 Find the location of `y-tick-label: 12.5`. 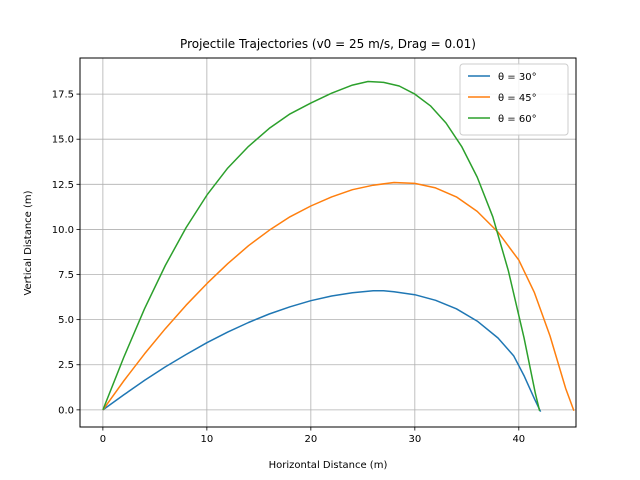

y-tick-label: 12.5 is located at coordinates (63, 185).